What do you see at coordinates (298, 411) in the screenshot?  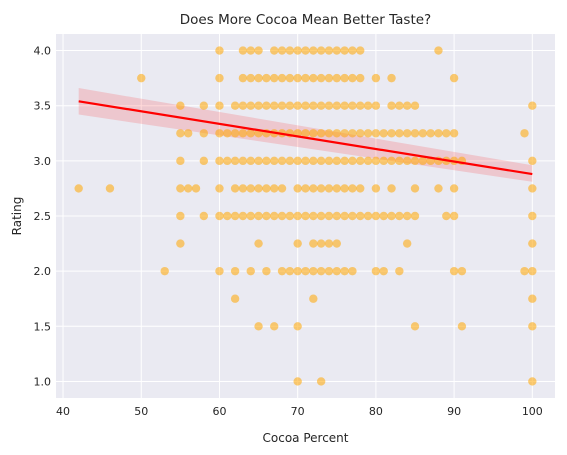 I see `x-tick-label: 70` at bounding box center [298, 411].